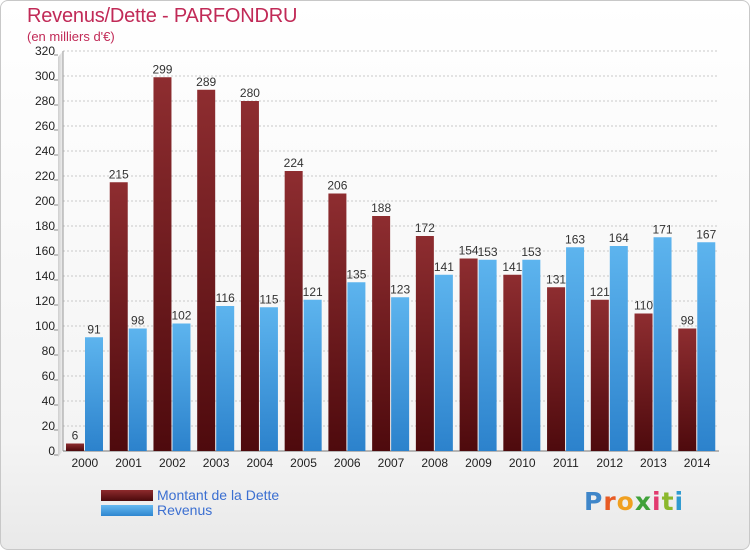 The height and width of the screenshot is (550, 750). What do you see at coordinates (94, 329) in the screenshot?
I see `revenue-value-label: 91` at bounding box center [94, 329].